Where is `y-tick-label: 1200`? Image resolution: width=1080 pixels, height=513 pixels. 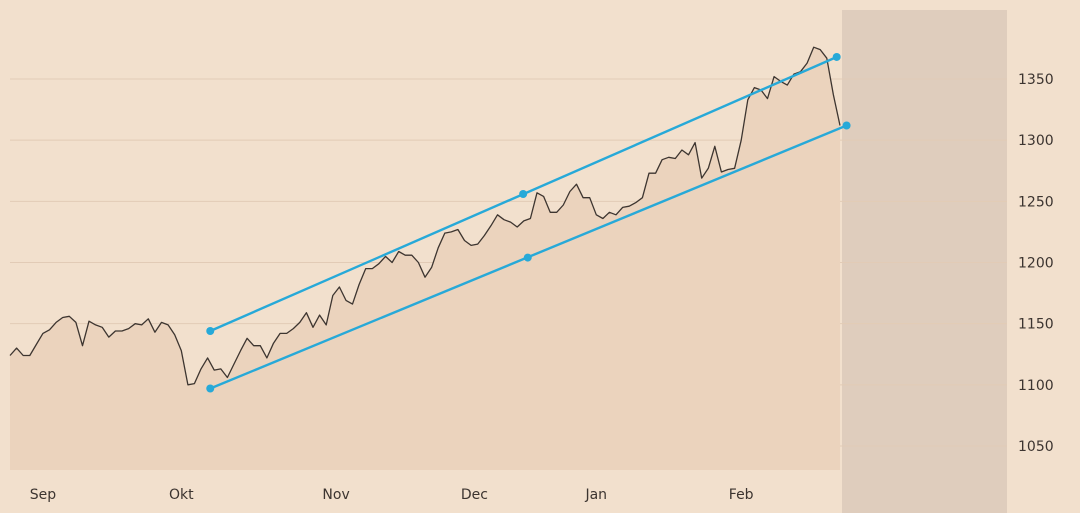
y-tick-label: 1200 is located at coordinates (1036, 263).